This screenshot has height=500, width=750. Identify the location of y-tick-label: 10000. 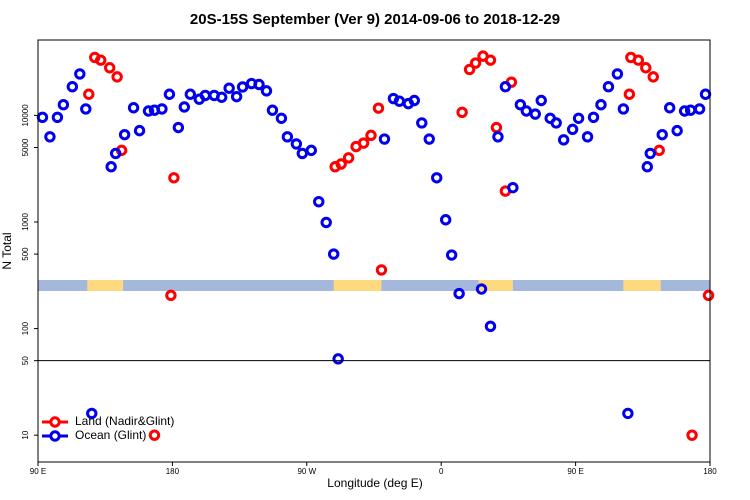
(25, 115).